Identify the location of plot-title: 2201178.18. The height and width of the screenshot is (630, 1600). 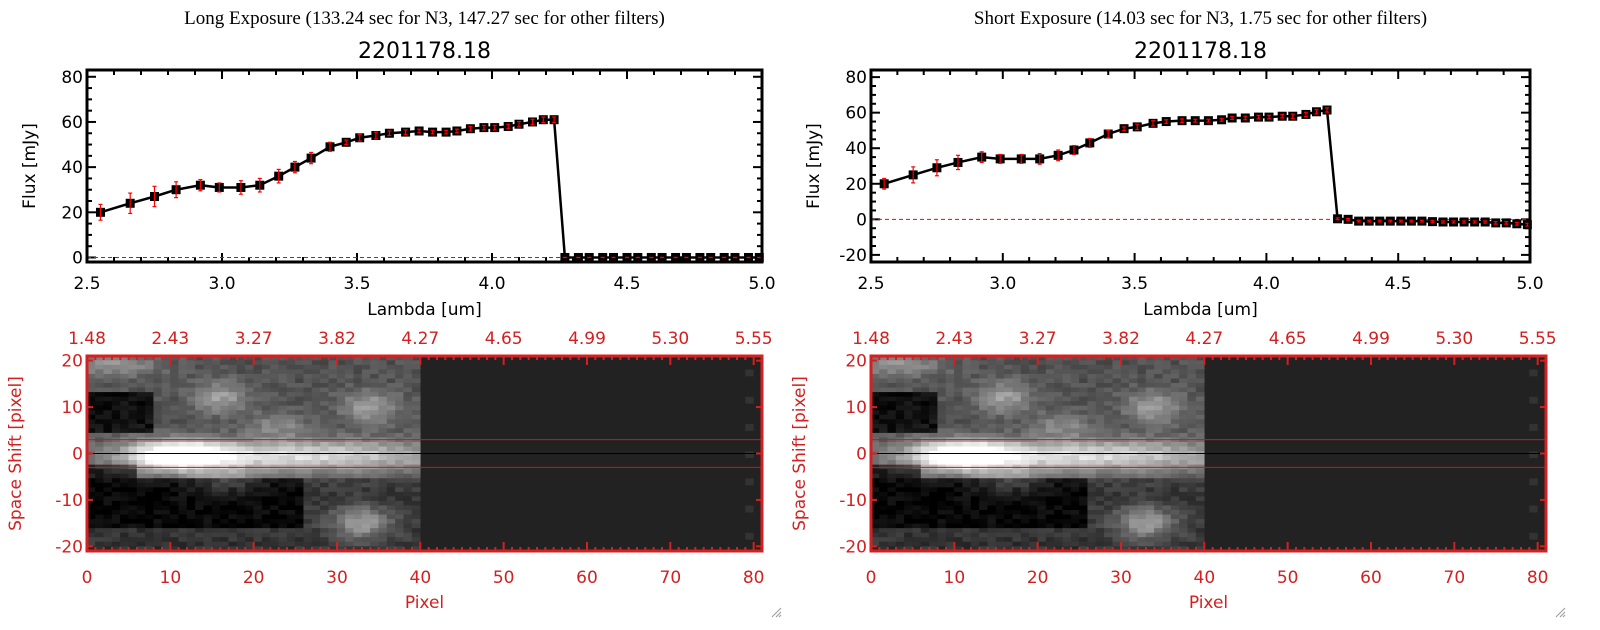
(424, 51).